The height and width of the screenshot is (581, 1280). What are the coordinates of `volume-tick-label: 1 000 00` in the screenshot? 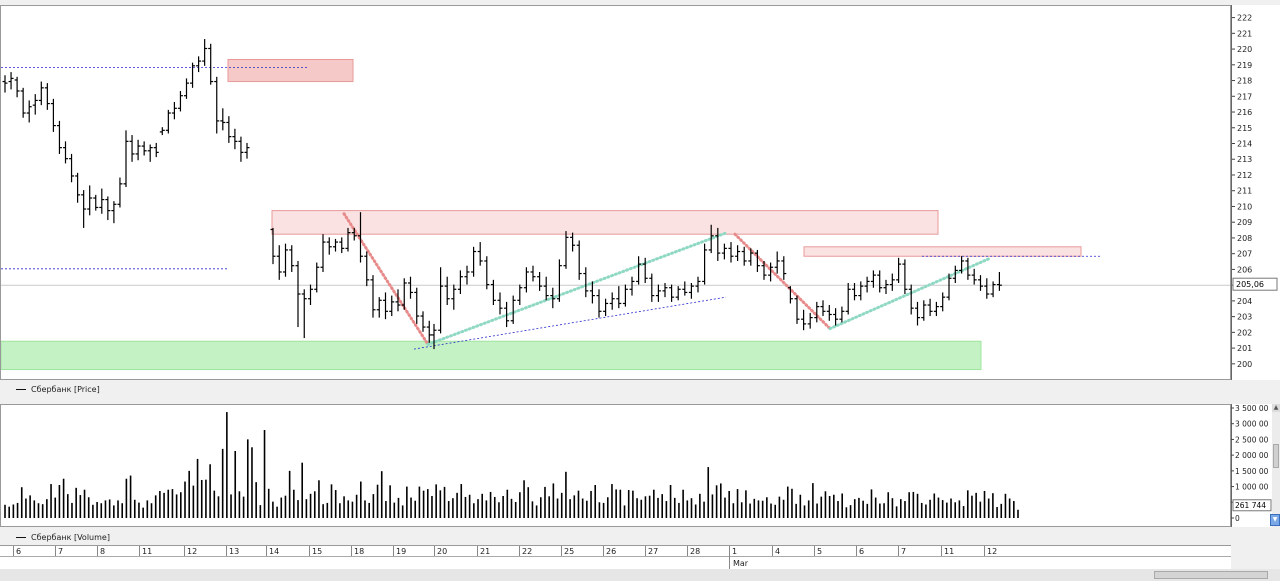 It's located at (1252, 487).